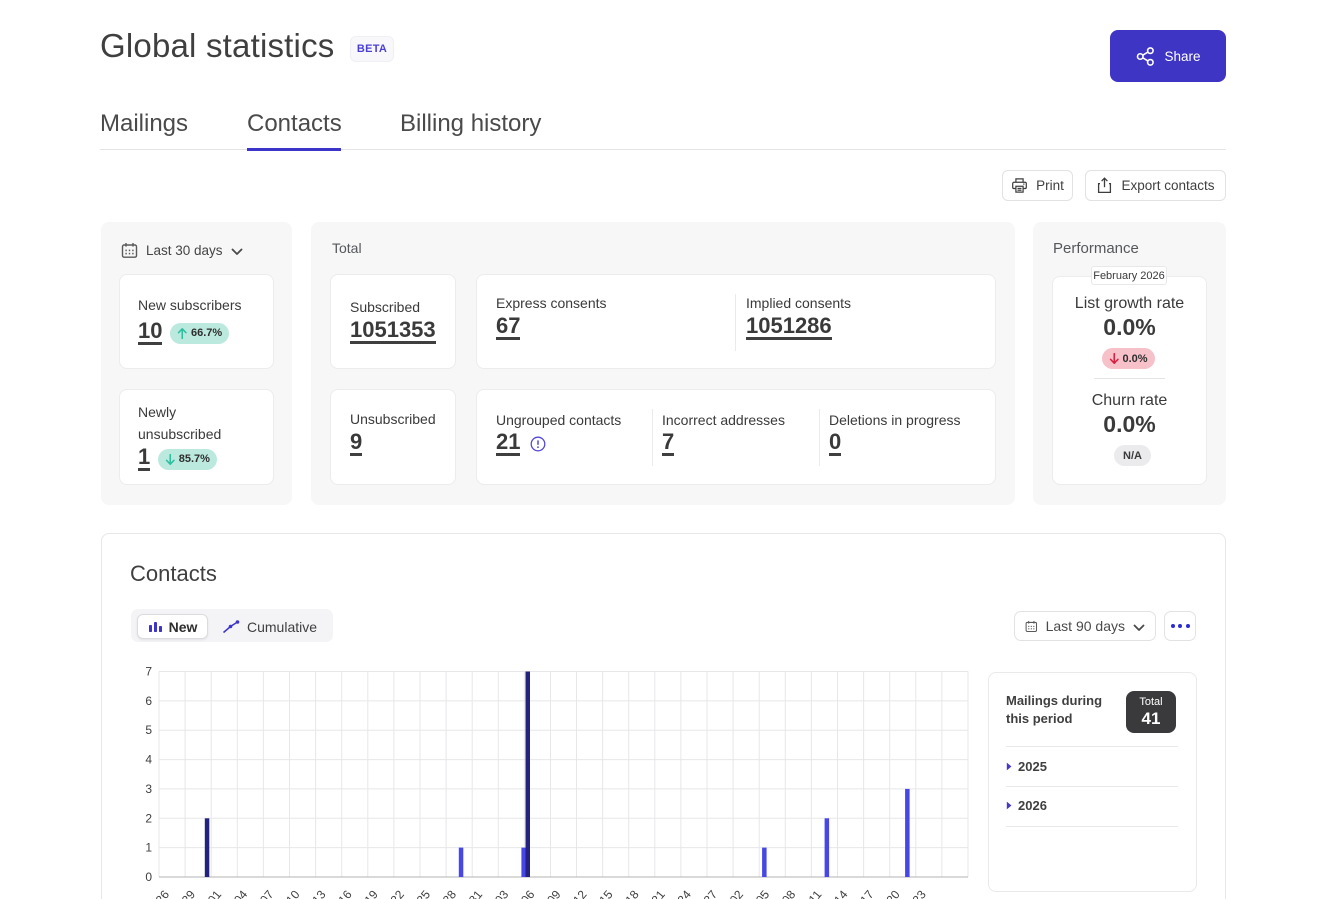 This screenshot has width=1320, height=899. I want to click on svg-text: 24, so click(685, 893).